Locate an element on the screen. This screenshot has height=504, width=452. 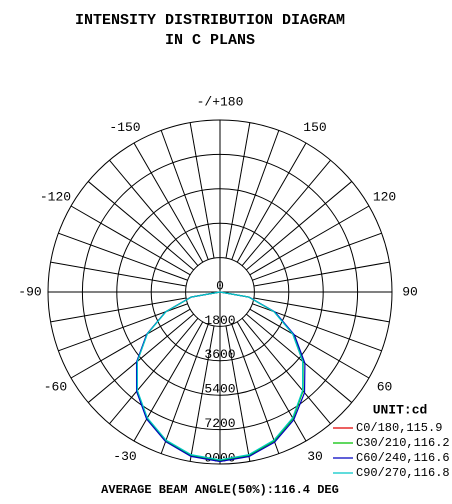
legend-label: C90/270,116.8 is located at coordinates (403, 473).